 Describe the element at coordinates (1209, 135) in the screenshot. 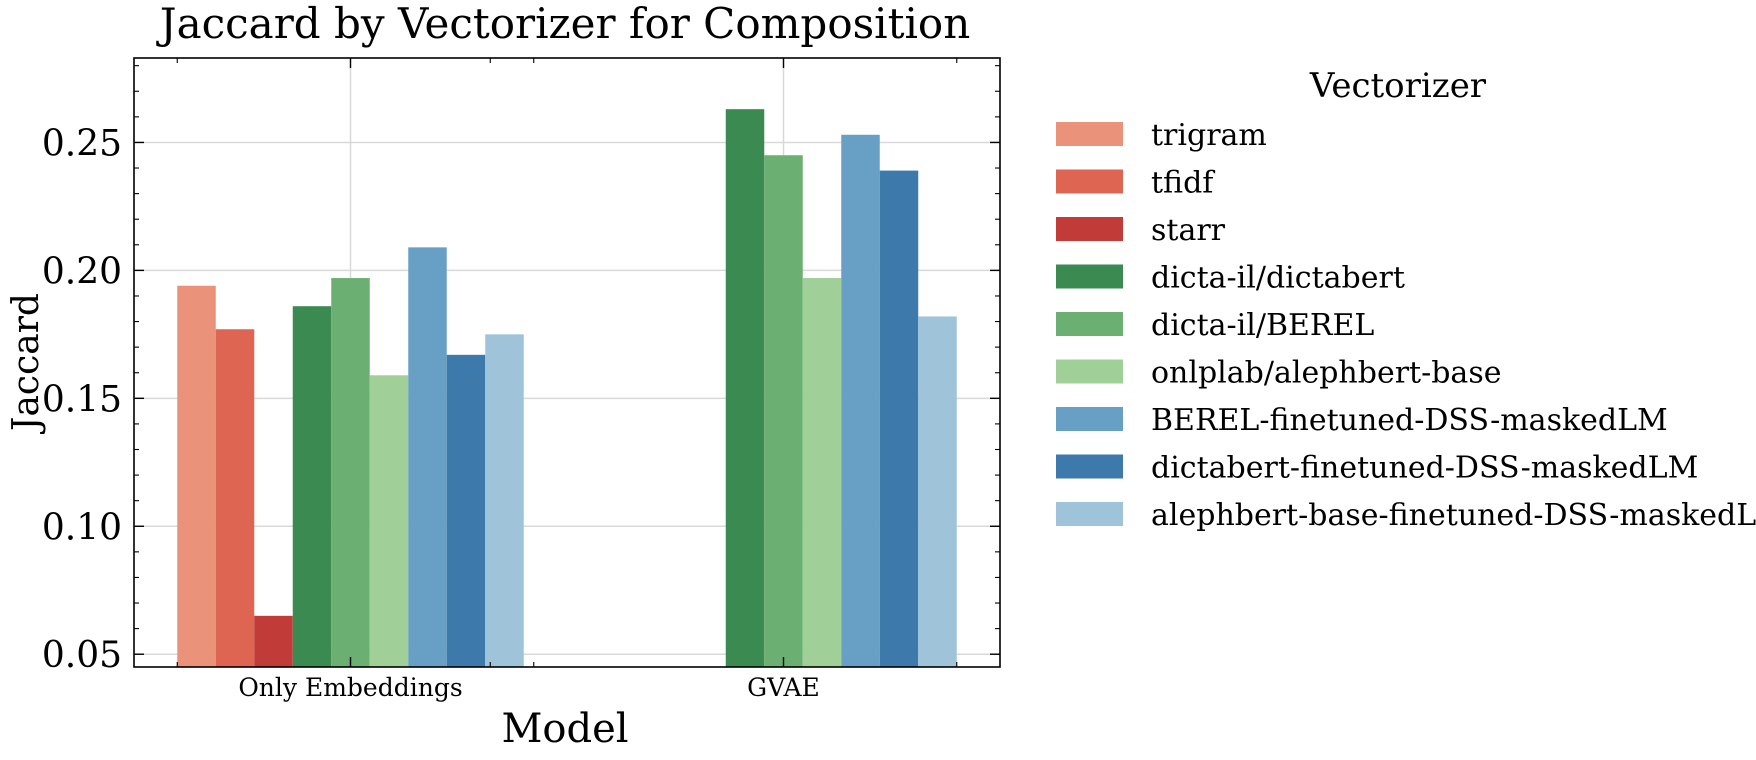

I see `legend-label: trigram` at that location.